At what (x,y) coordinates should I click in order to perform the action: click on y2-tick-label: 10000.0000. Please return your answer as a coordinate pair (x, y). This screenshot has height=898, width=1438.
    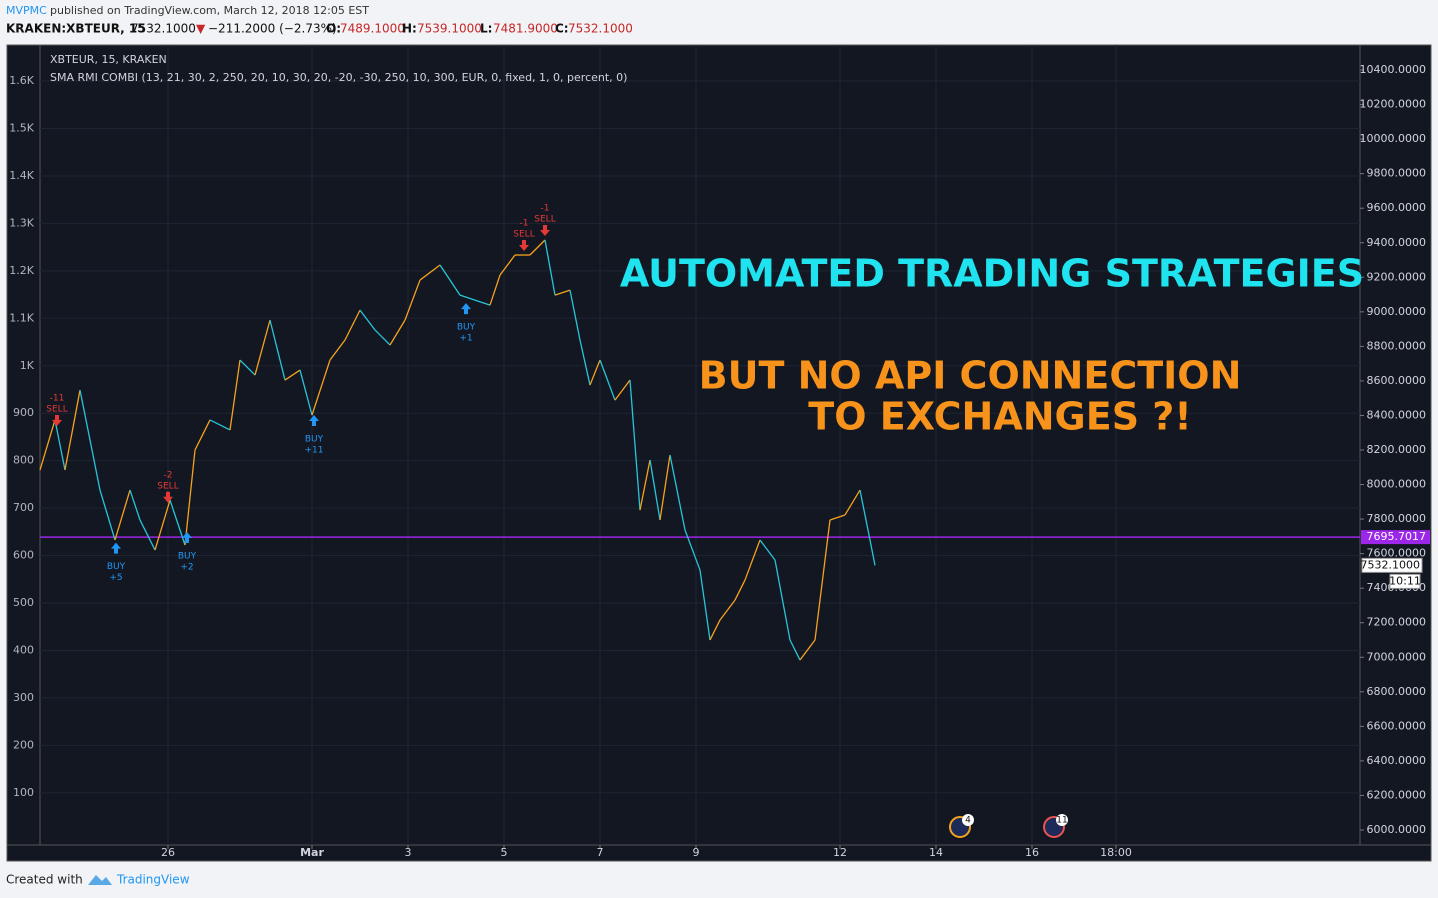
    Looking at the image, I should click on (1393, 138).